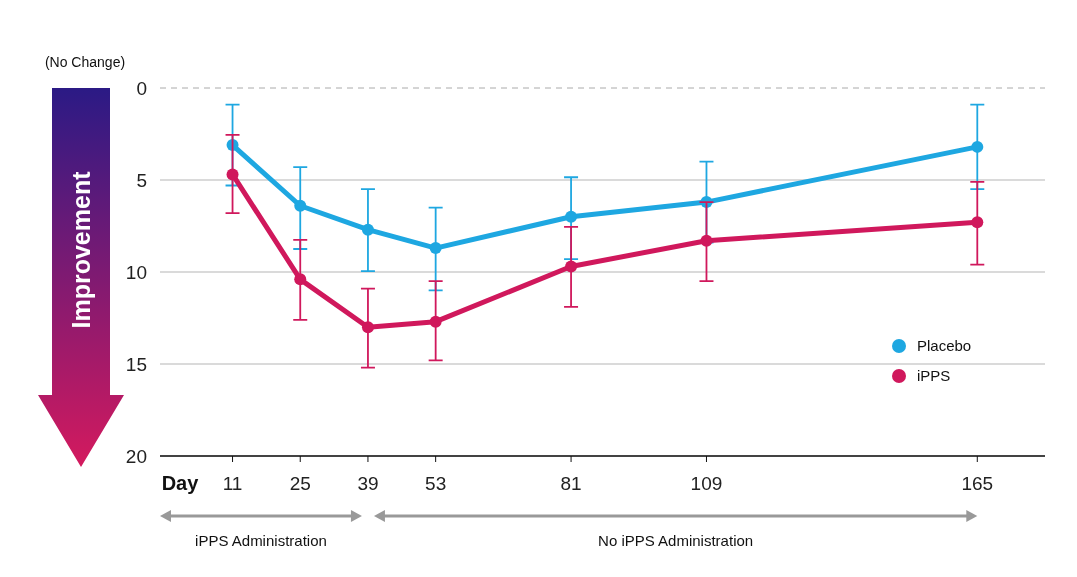 This screenshot has height=577, width=1077. Describe the element at coordinates (136, 364) in the screenshot. I see `y-tick-label: 15` at that location.